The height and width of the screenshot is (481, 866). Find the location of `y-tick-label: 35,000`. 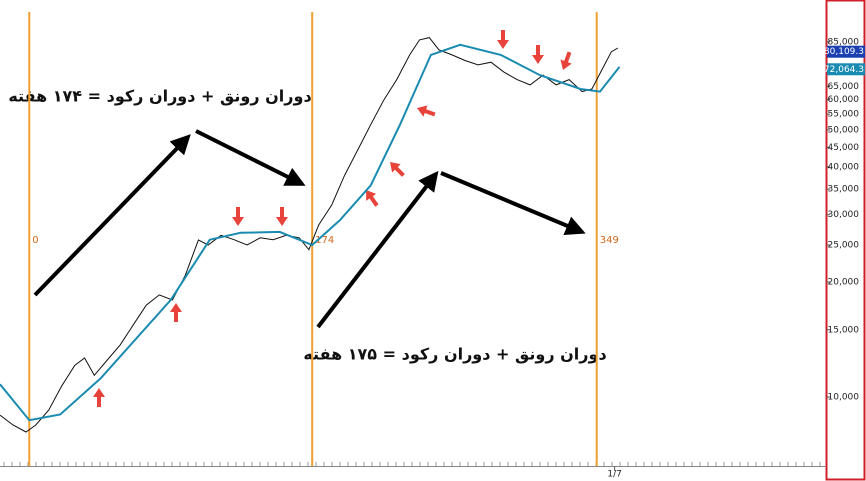

y-tick-label: 35,000 is located at coordinates (844, 190).